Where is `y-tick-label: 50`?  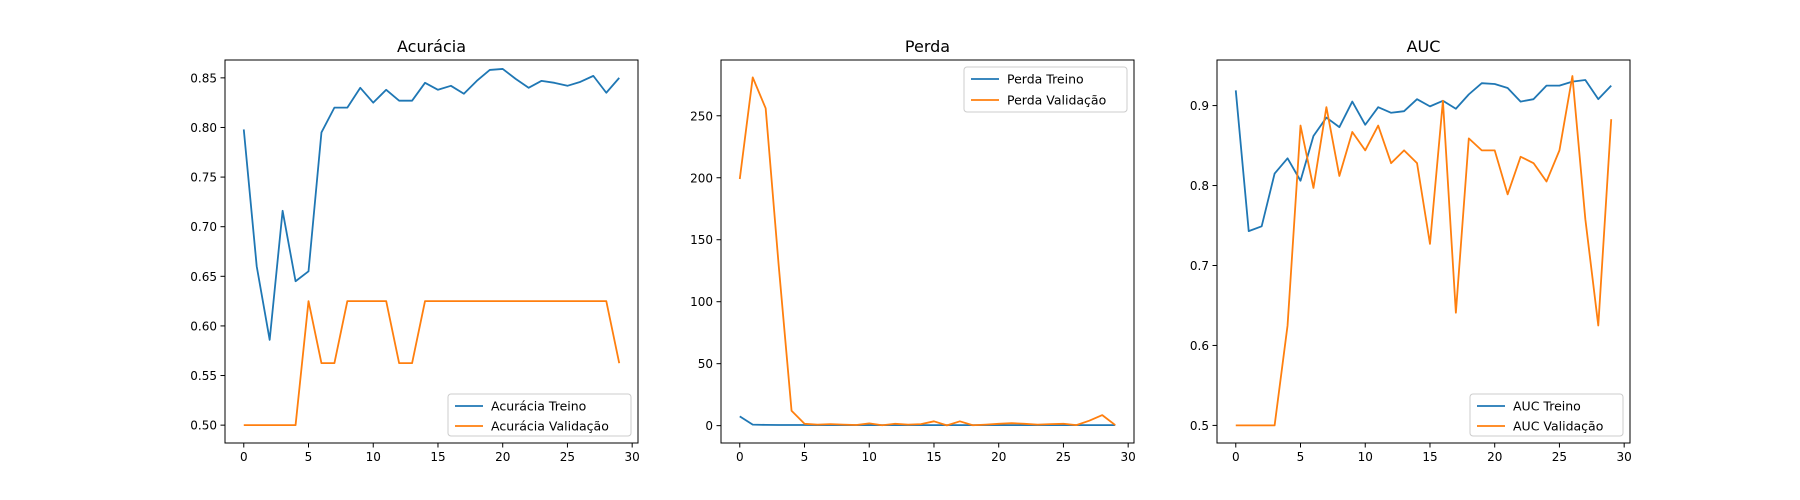 y-tick-label: 50 is located at coordinates (705, 364).